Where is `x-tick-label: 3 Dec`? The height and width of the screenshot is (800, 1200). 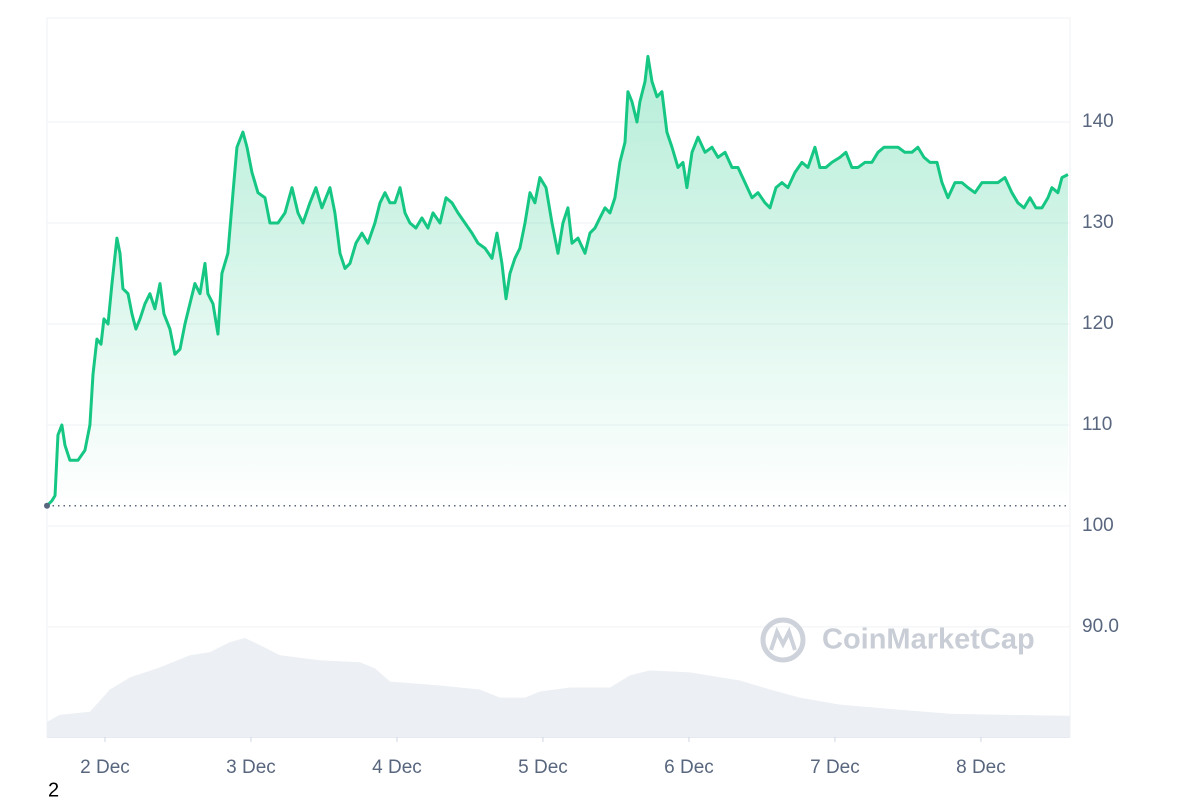
x-tick-label: 3 Dec is located at coordinates (251, 767).